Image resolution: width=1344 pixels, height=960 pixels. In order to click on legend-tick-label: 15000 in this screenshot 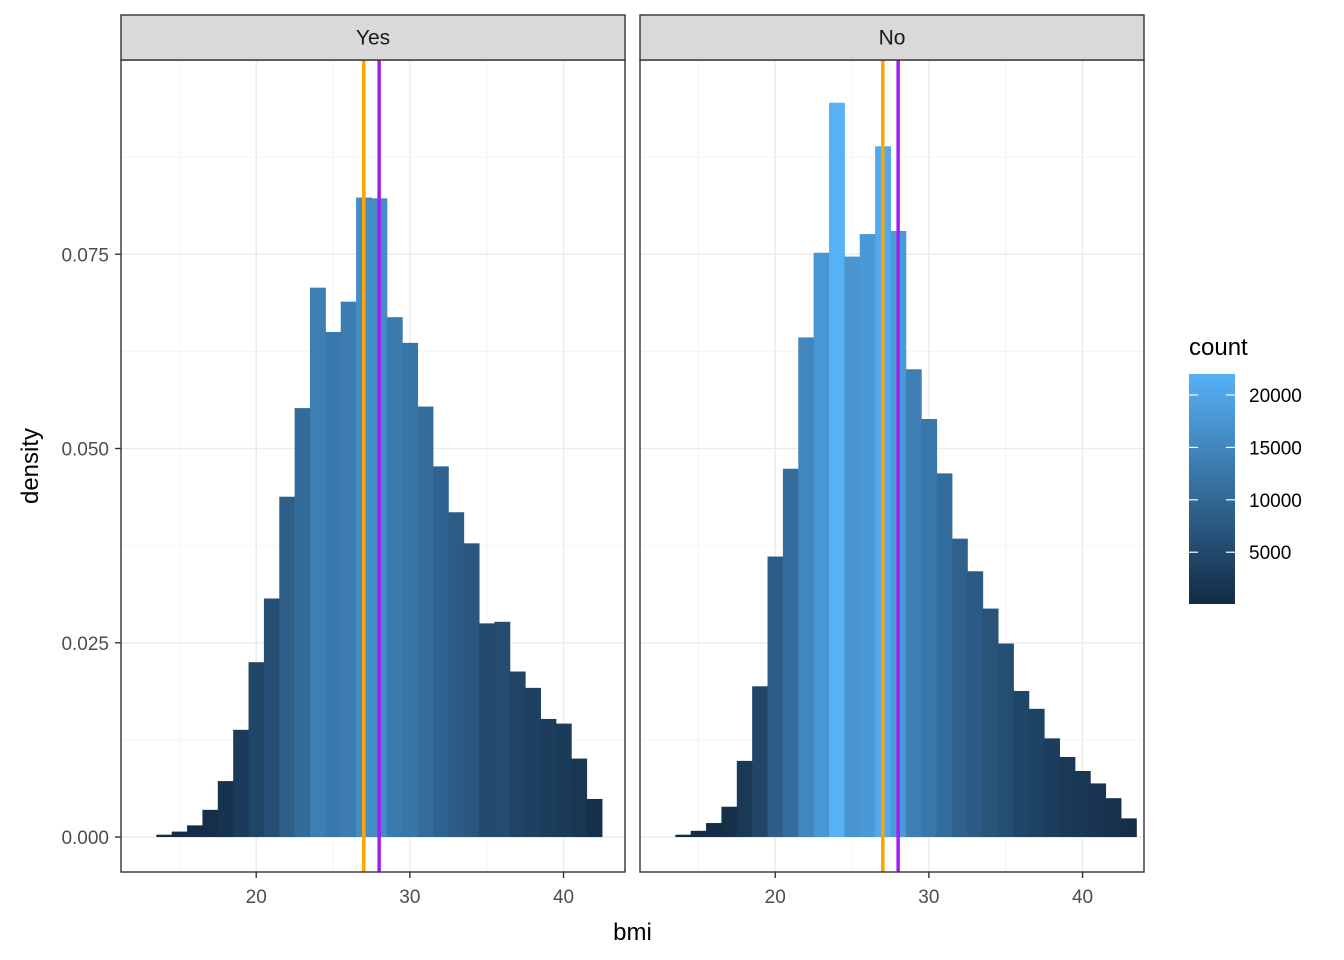, I will do `click(1275, 448)`.